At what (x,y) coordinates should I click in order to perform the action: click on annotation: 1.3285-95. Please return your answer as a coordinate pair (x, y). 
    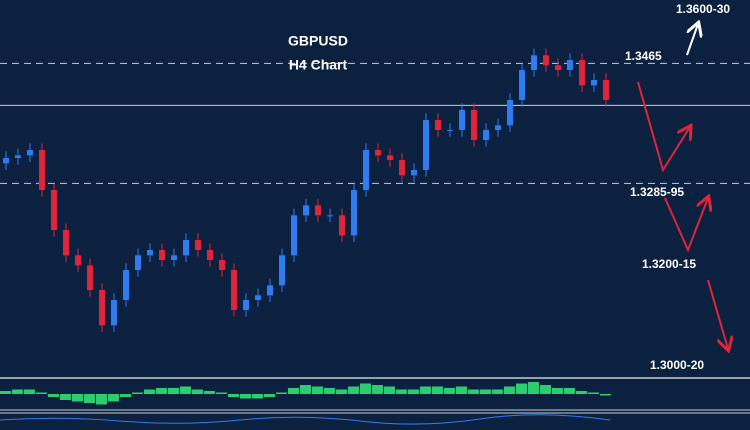
    Looking at the image, I should click on (657, 192).